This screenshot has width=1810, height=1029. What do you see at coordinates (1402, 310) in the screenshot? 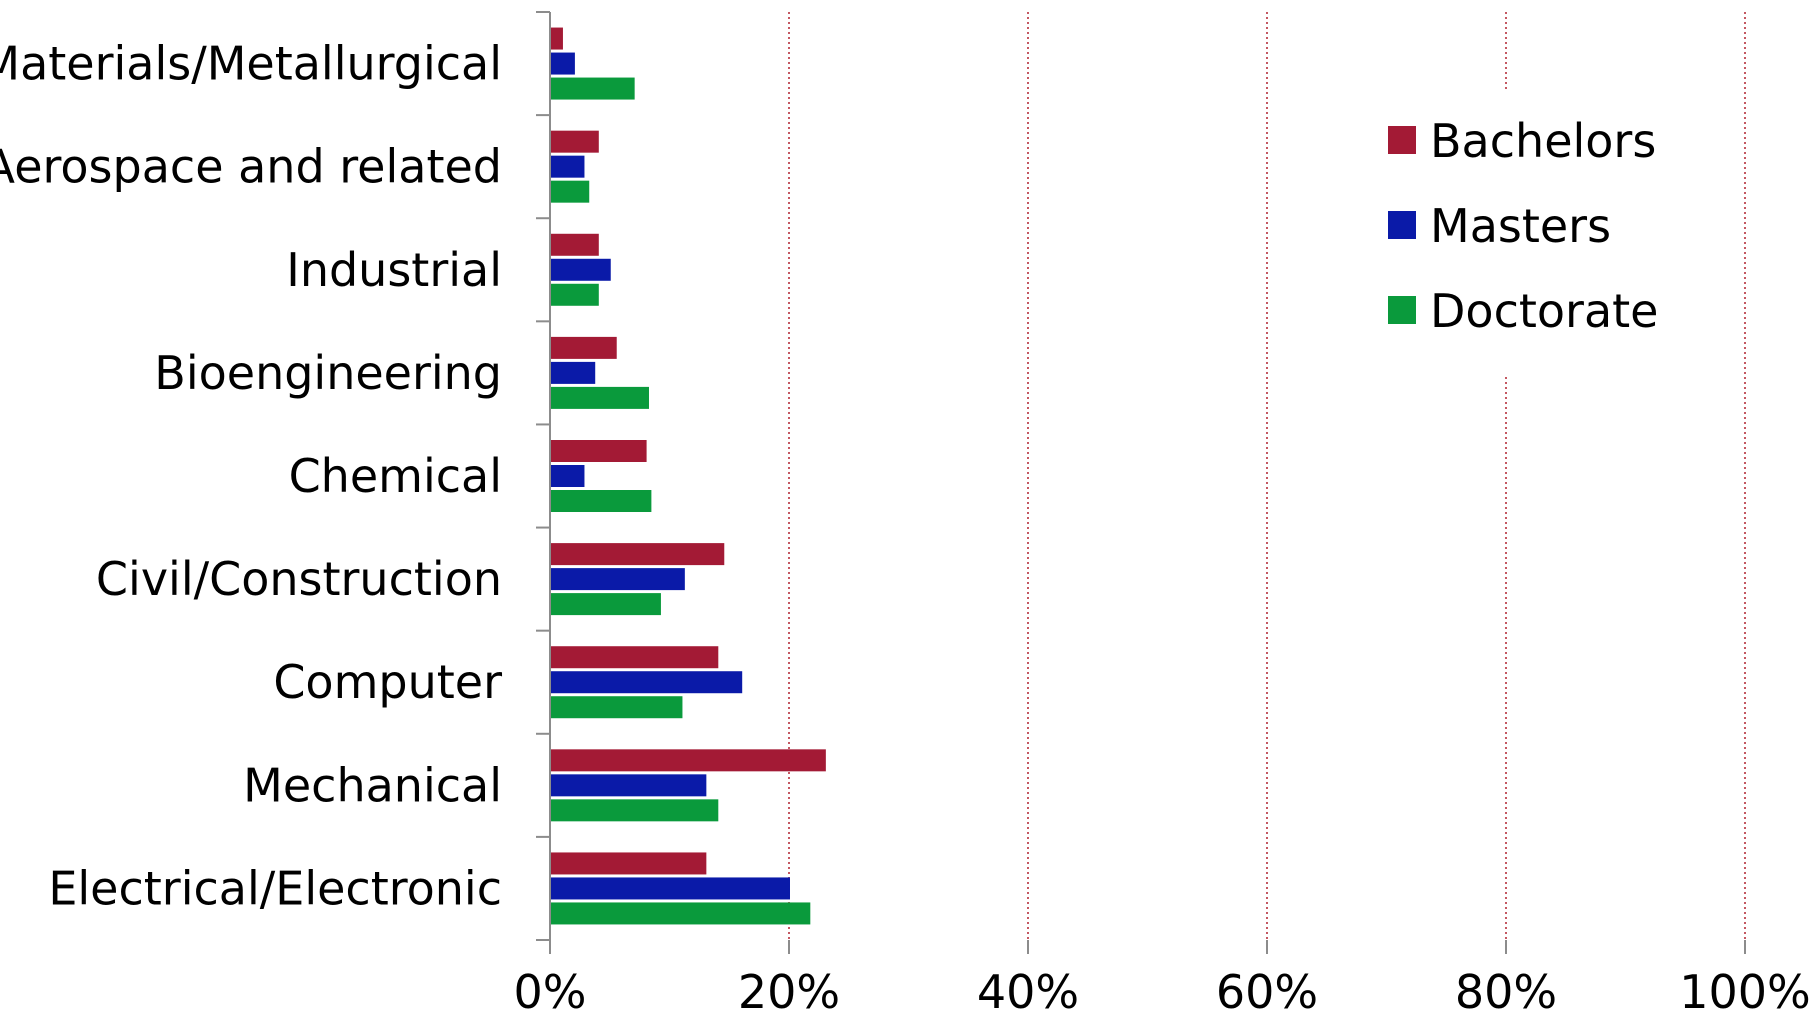
I see `legend-swatch-doctorate` at bounding box center [1402, 310].